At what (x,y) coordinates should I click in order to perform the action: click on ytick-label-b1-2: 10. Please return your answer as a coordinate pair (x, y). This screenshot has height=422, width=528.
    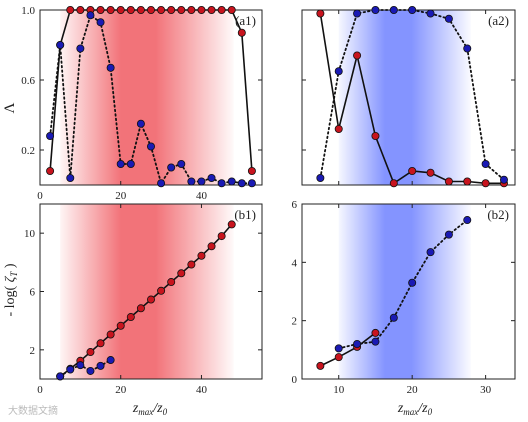
    Looking at the image, I should click on (30, 234).